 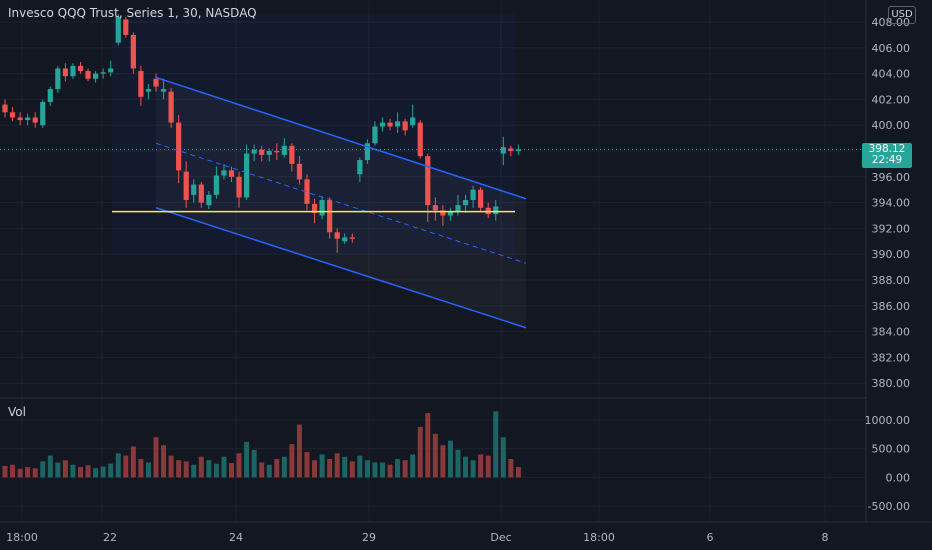 I want to click on volume-indicator-label: Vol, so click(x=17, y=412).